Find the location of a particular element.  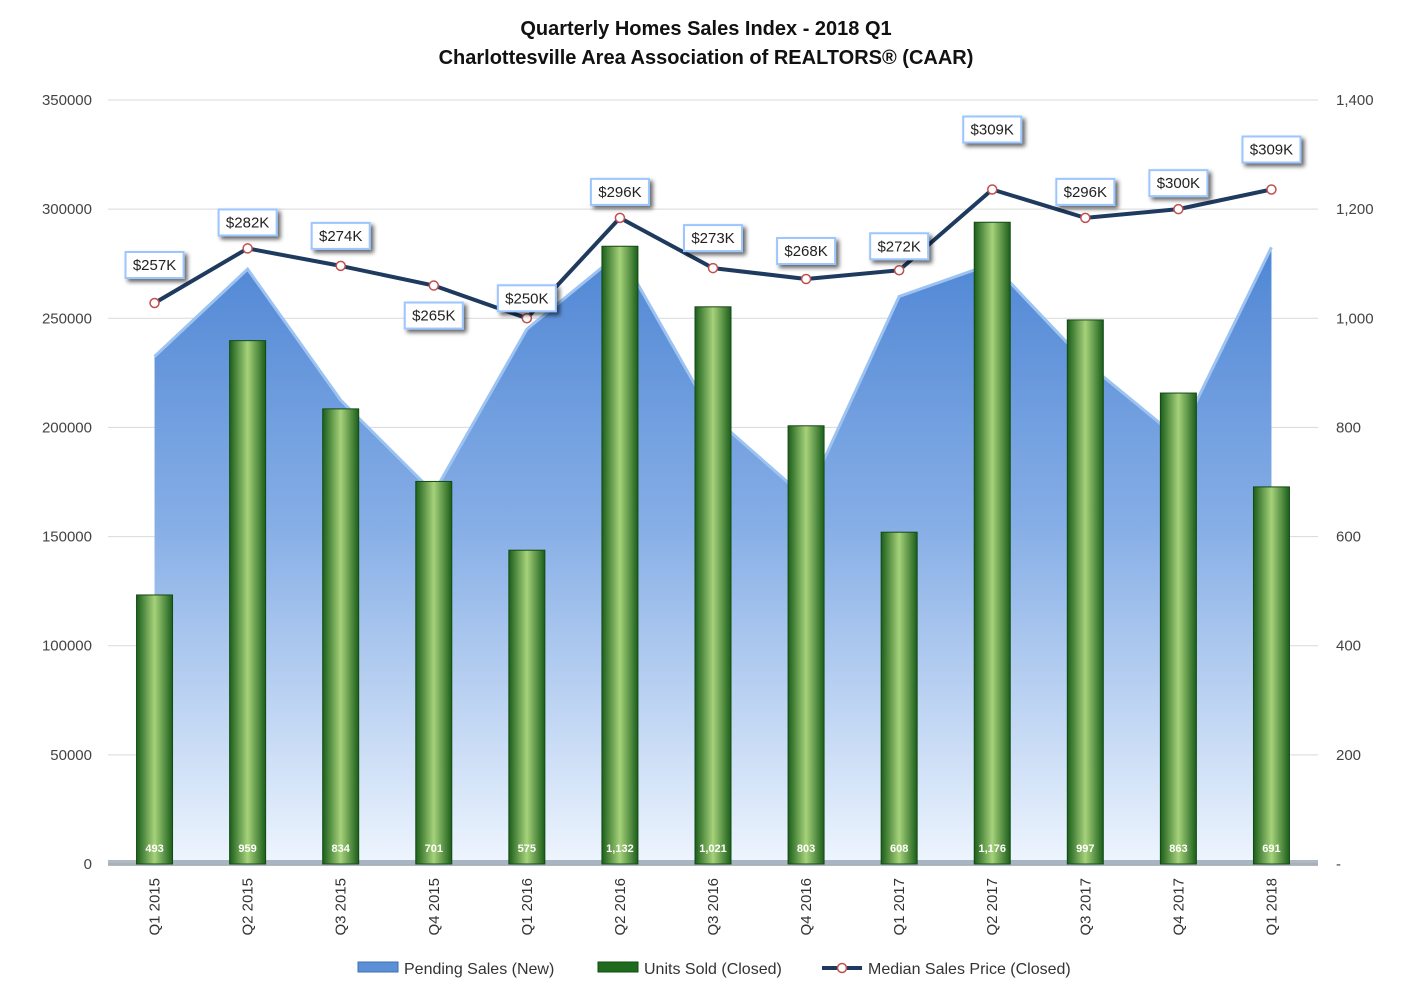

legend-label: Pending Sales (New) is located at coordinates (479, 969).